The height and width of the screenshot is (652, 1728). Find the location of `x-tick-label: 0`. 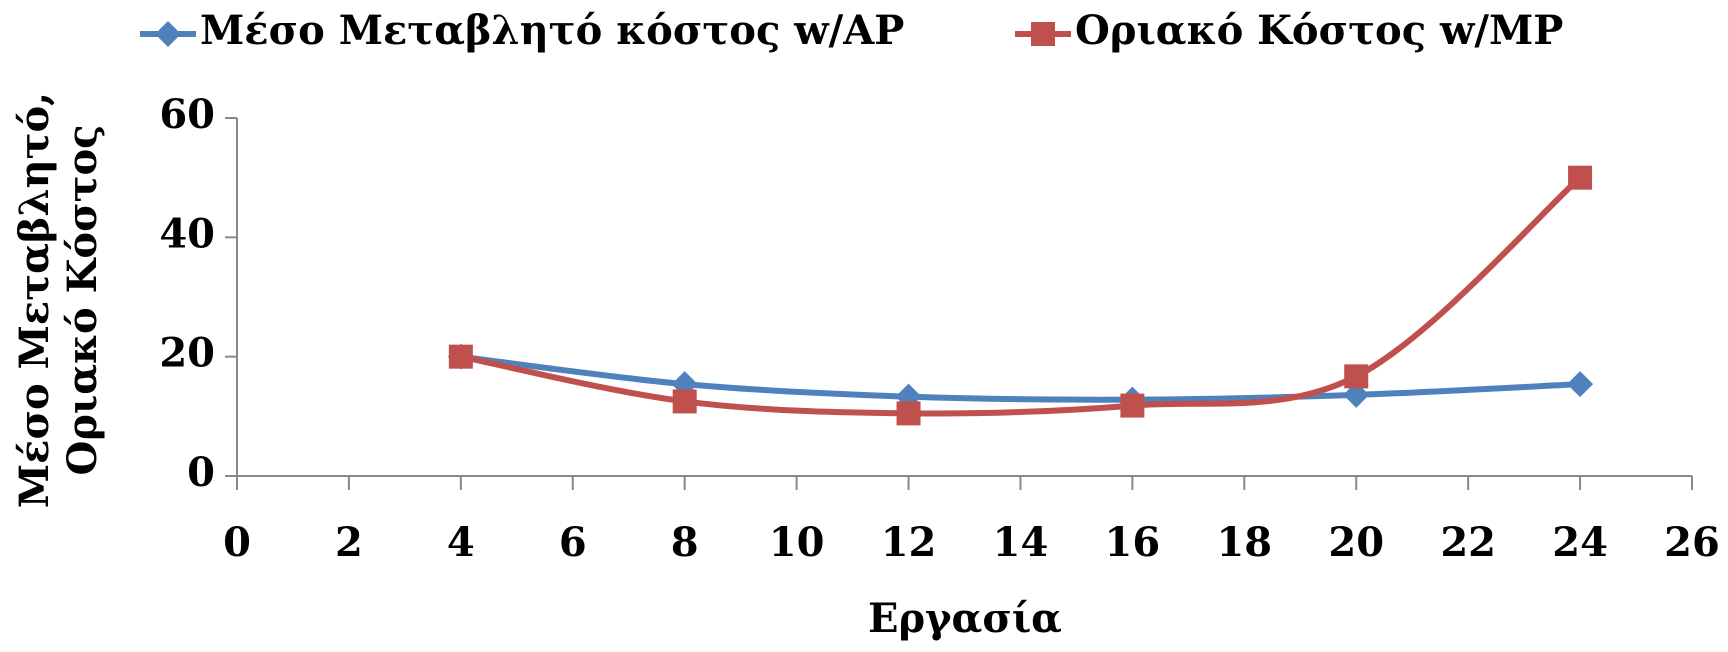

x-tick-label: 0 is located at coordinates (237, 542).